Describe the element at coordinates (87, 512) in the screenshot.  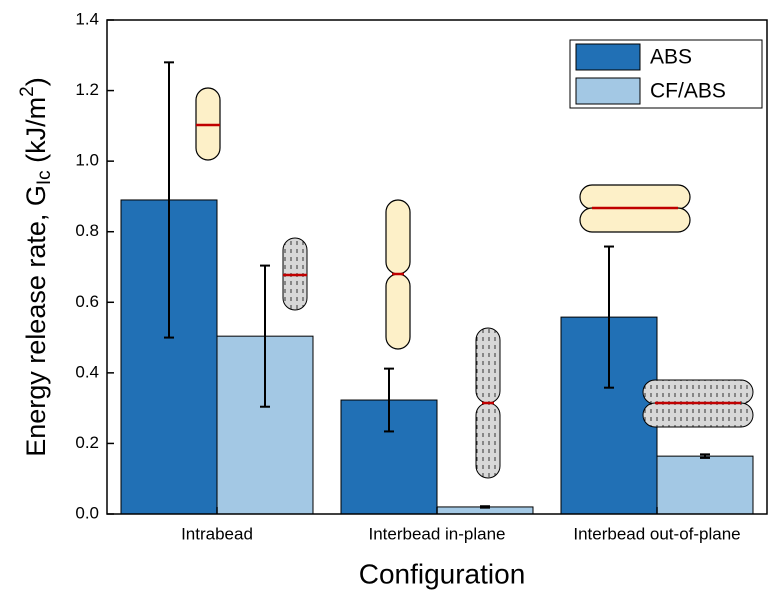
I see `y-tick-label: 0.0` at that location.